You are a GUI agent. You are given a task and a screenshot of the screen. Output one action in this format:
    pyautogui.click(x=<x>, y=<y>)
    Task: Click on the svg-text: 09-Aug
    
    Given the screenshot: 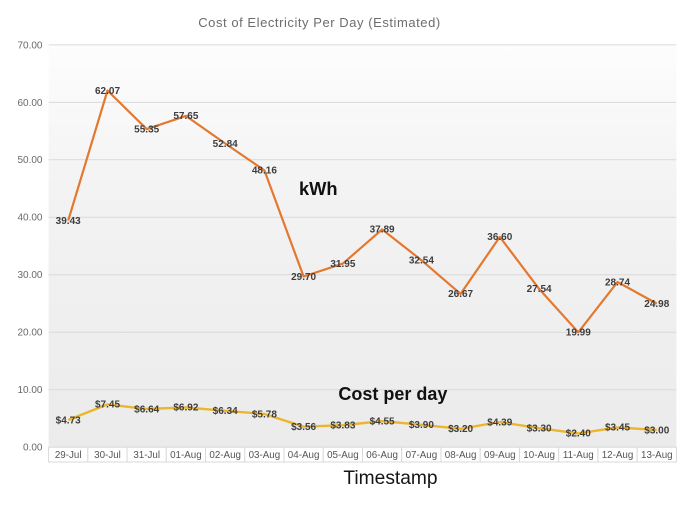 What is the action you would take?
    pyautogui.click(x=500, y=455)
    